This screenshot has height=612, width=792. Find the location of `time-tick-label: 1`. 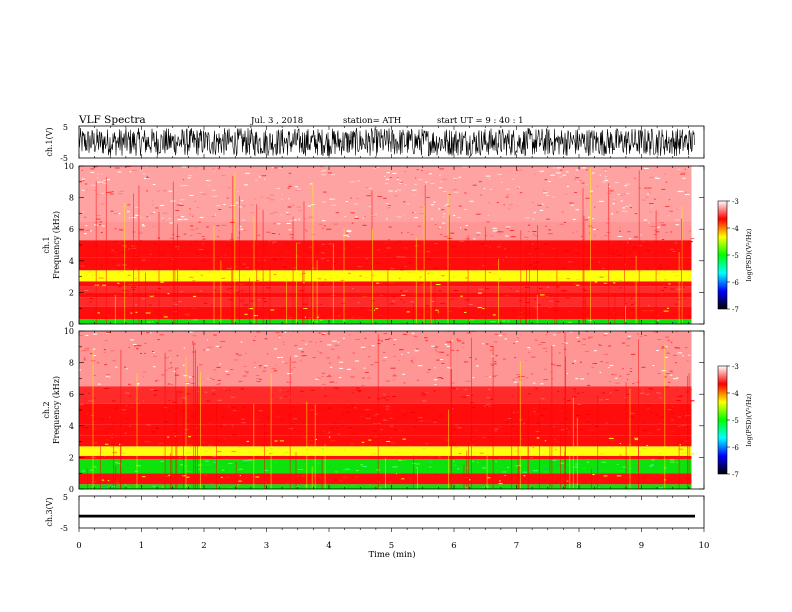

time-tick-label: 1 is located at coordinates (141, 546).